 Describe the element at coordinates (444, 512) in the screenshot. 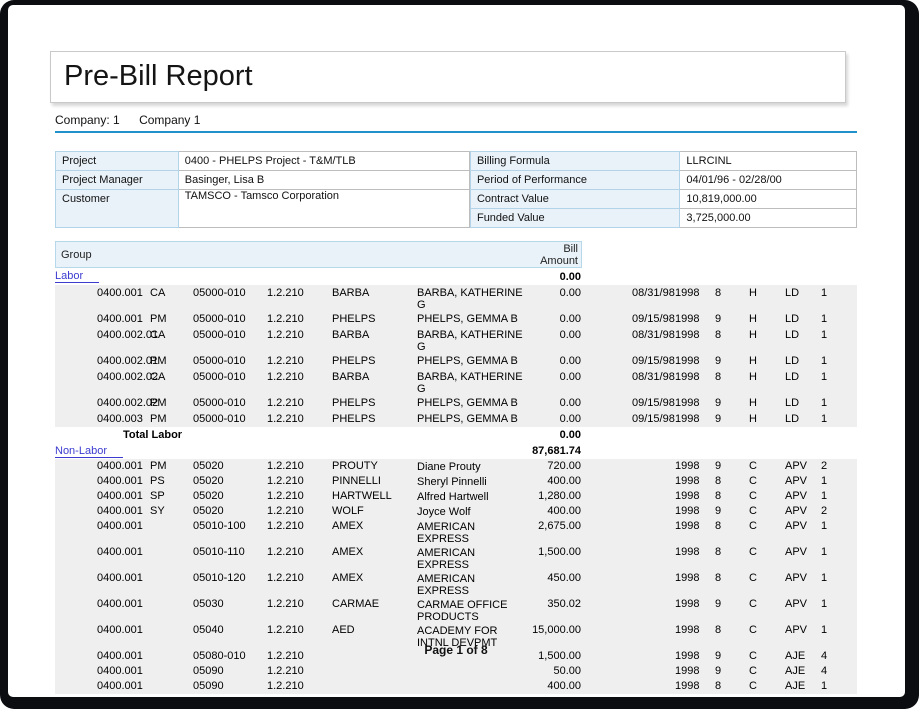

I see `cell-vendor_name: Joyce Wolf` at that location.